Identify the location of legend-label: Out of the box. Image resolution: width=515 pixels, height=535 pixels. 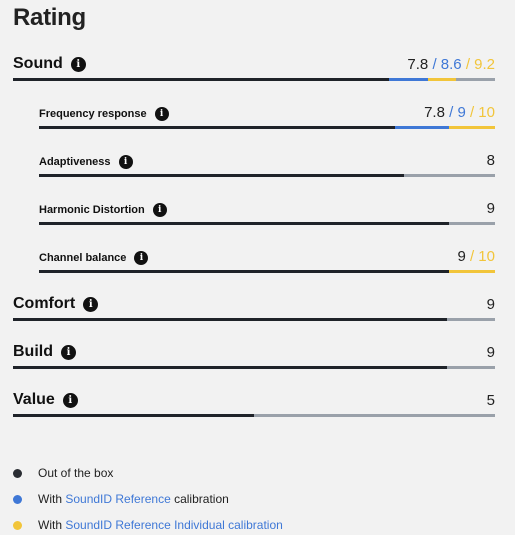
(76, 473).